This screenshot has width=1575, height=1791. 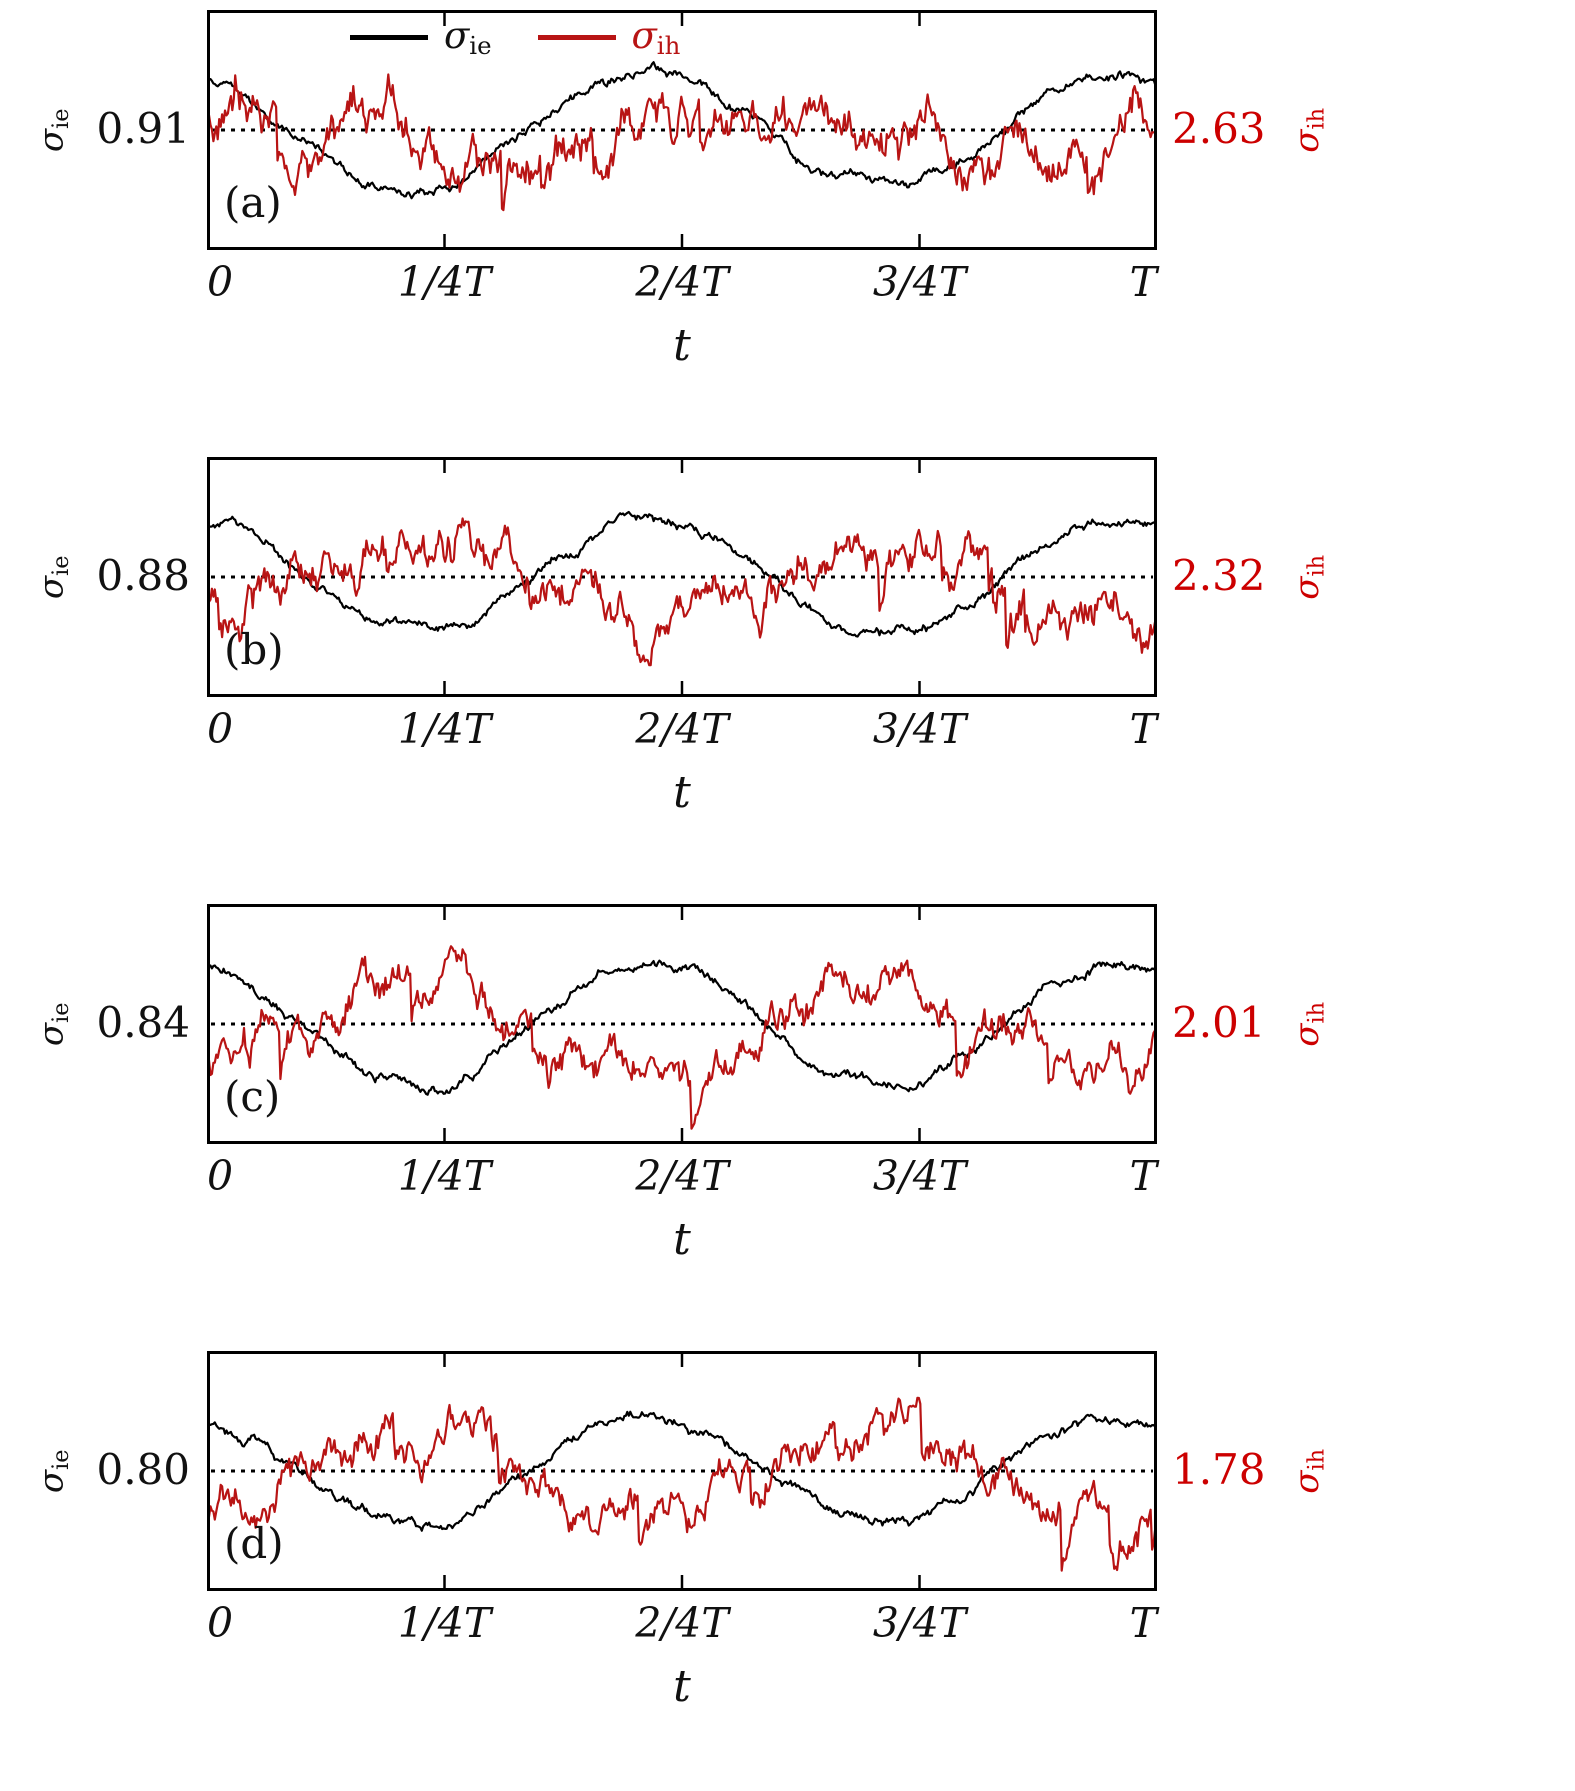 What do you see at coordinates (252, 1096) in the screenshot?
I see `panel-label: (c)` at bounding box center [252, 1096].